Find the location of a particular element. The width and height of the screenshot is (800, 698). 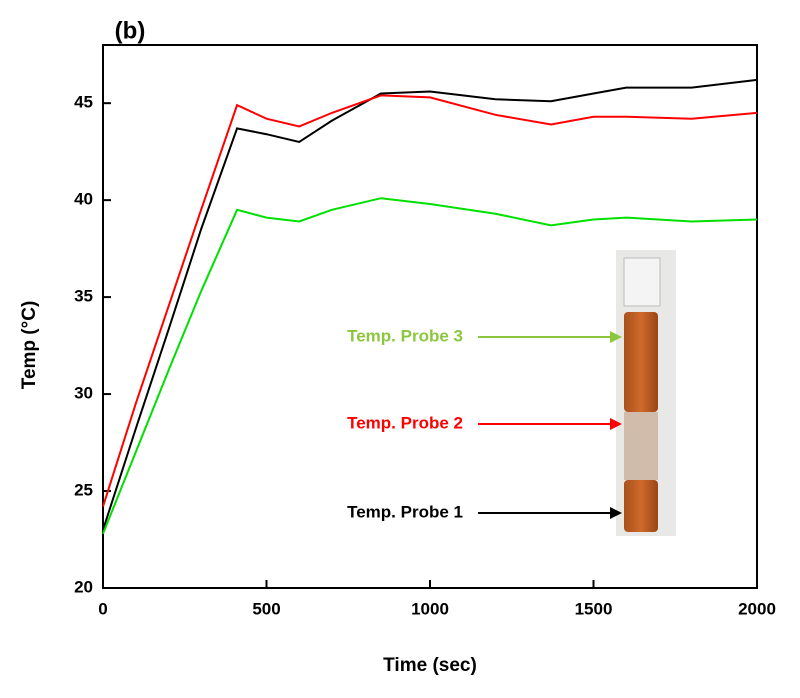

y-tick-label: 45 is located at coordinates (83, 102).